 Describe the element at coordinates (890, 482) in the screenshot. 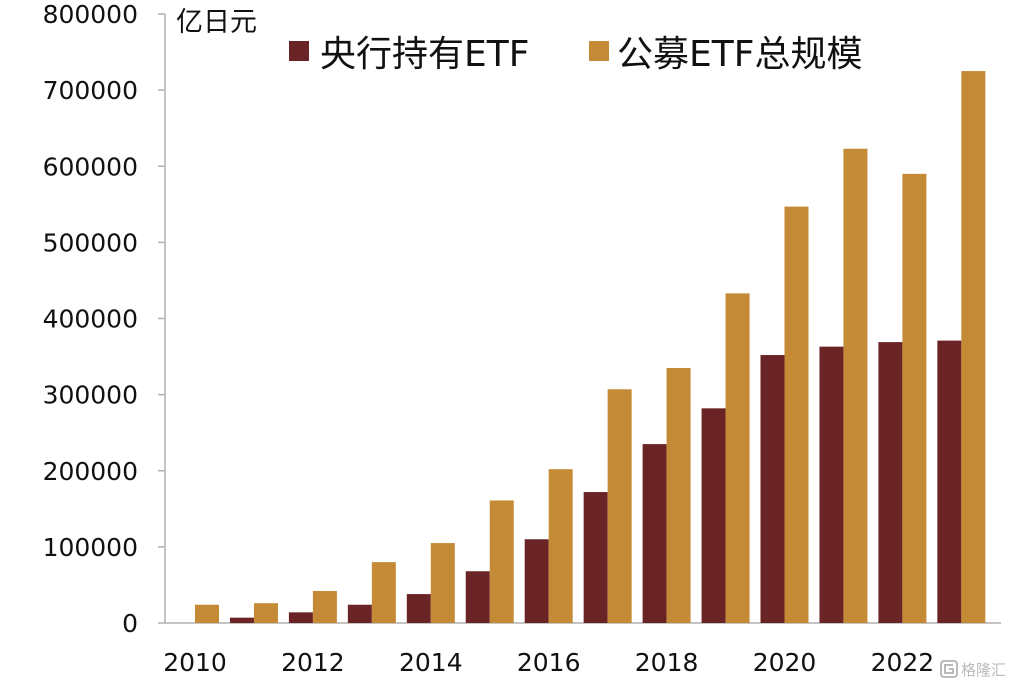

I see `bar-central-bank-2022` at that location.